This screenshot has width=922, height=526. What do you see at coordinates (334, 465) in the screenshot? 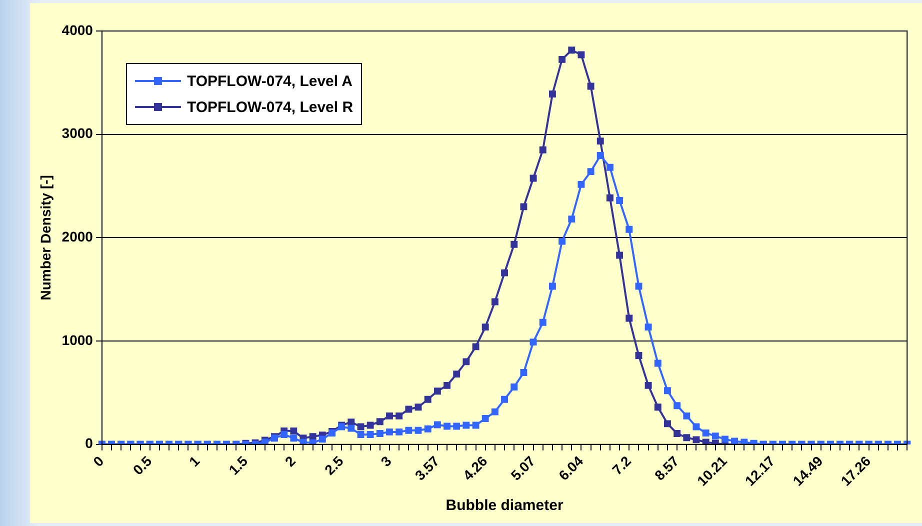
I see `x-tick-label: 2.5` at bounding box center [334, 465].